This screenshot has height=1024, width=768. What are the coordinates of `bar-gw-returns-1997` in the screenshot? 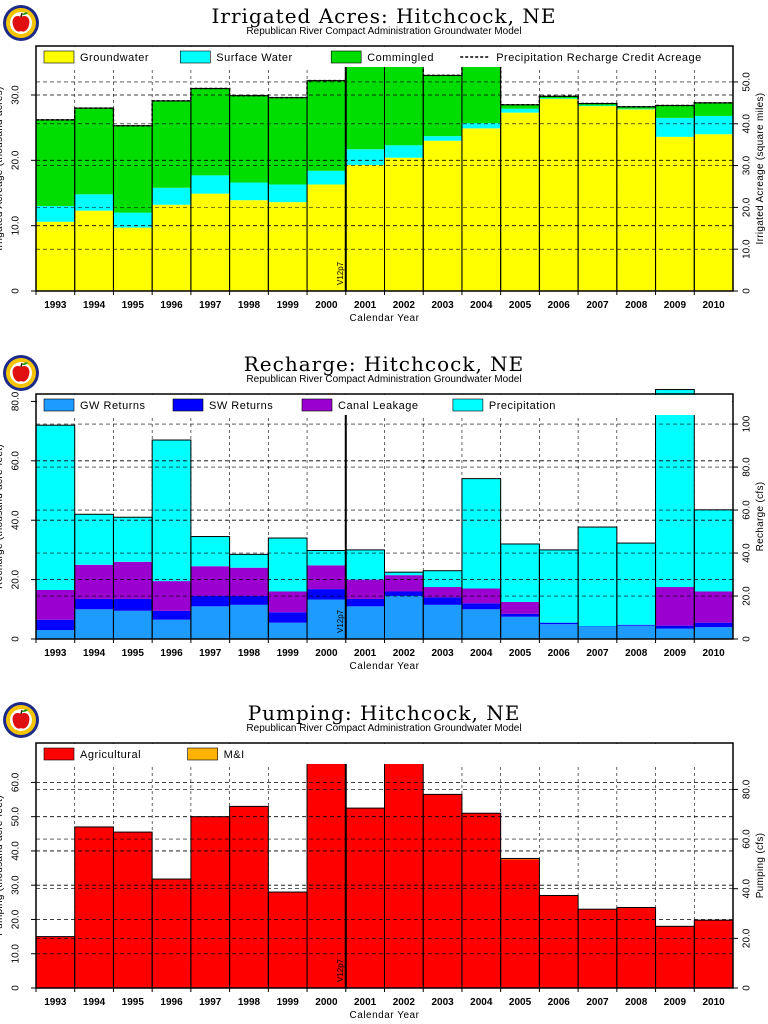 It's located at (210, 622).